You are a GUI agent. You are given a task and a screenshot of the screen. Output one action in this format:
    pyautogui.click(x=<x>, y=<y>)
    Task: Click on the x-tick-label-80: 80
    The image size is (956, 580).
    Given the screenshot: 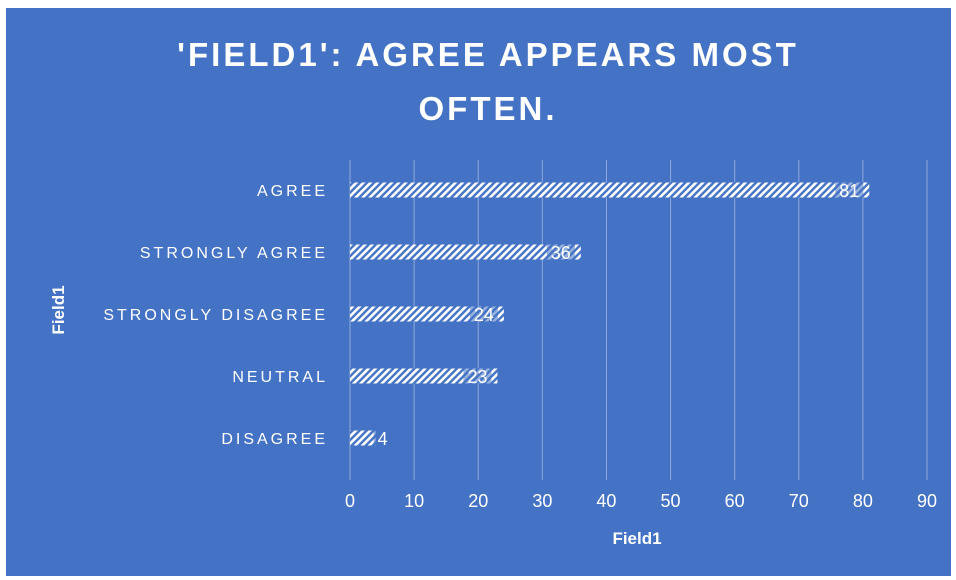 What is the action you would take?
    pyautogui.click(x=863, y=501)
    